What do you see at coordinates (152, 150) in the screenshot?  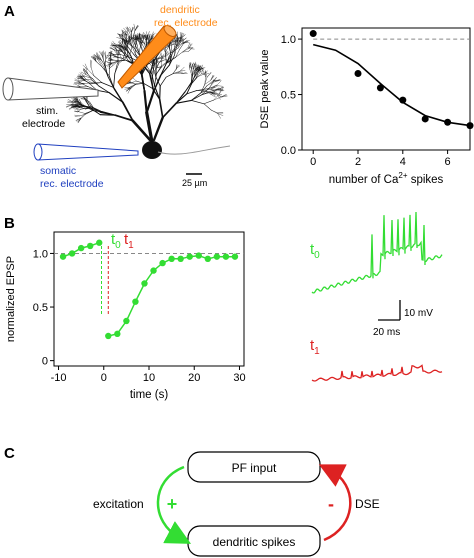 I see `soma` at bounding box center [152, 150].